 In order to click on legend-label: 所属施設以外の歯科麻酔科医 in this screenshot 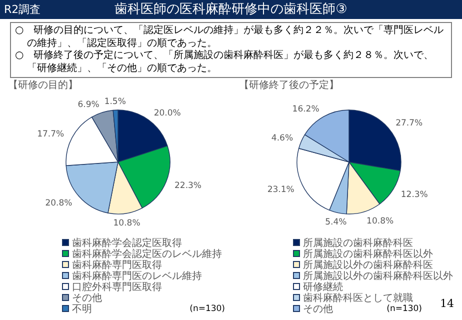, I will do `click(368, 265)`.